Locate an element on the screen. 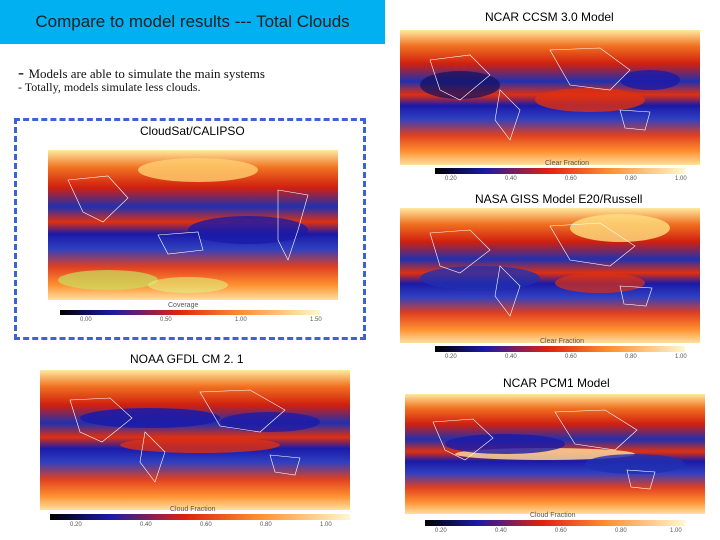 This screenshot has height=540, width=720. tick-label: 0.50 is located at coordinates (166, 320).